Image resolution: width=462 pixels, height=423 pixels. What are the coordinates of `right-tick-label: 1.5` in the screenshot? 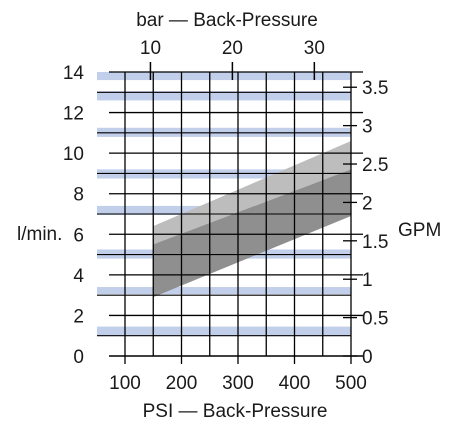 It's located at (375, 242).